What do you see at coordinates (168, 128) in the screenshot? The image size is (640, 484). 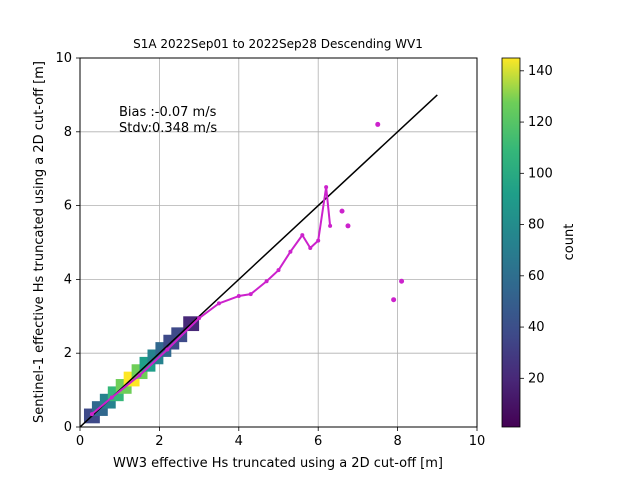 I see `stdv-annotation: Stdv:0.348 m/s` at bounding box center [168, 128].